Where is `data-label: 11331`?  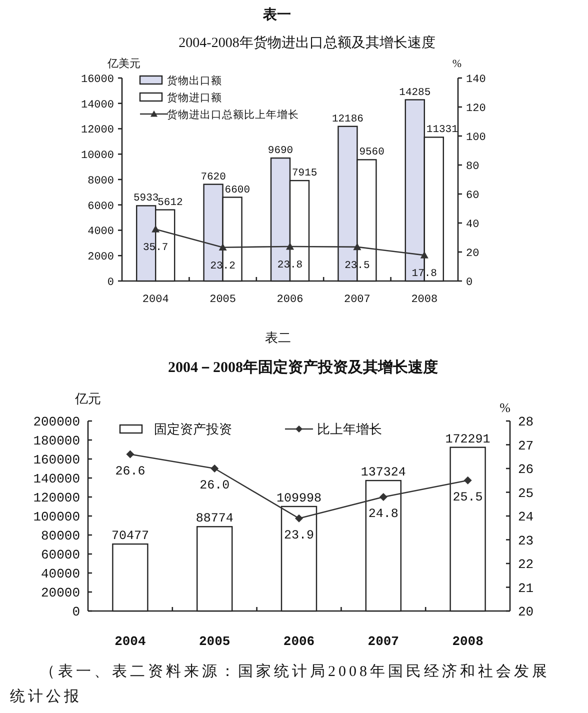
data-label: 11331 is located at coordinates (442, 130).